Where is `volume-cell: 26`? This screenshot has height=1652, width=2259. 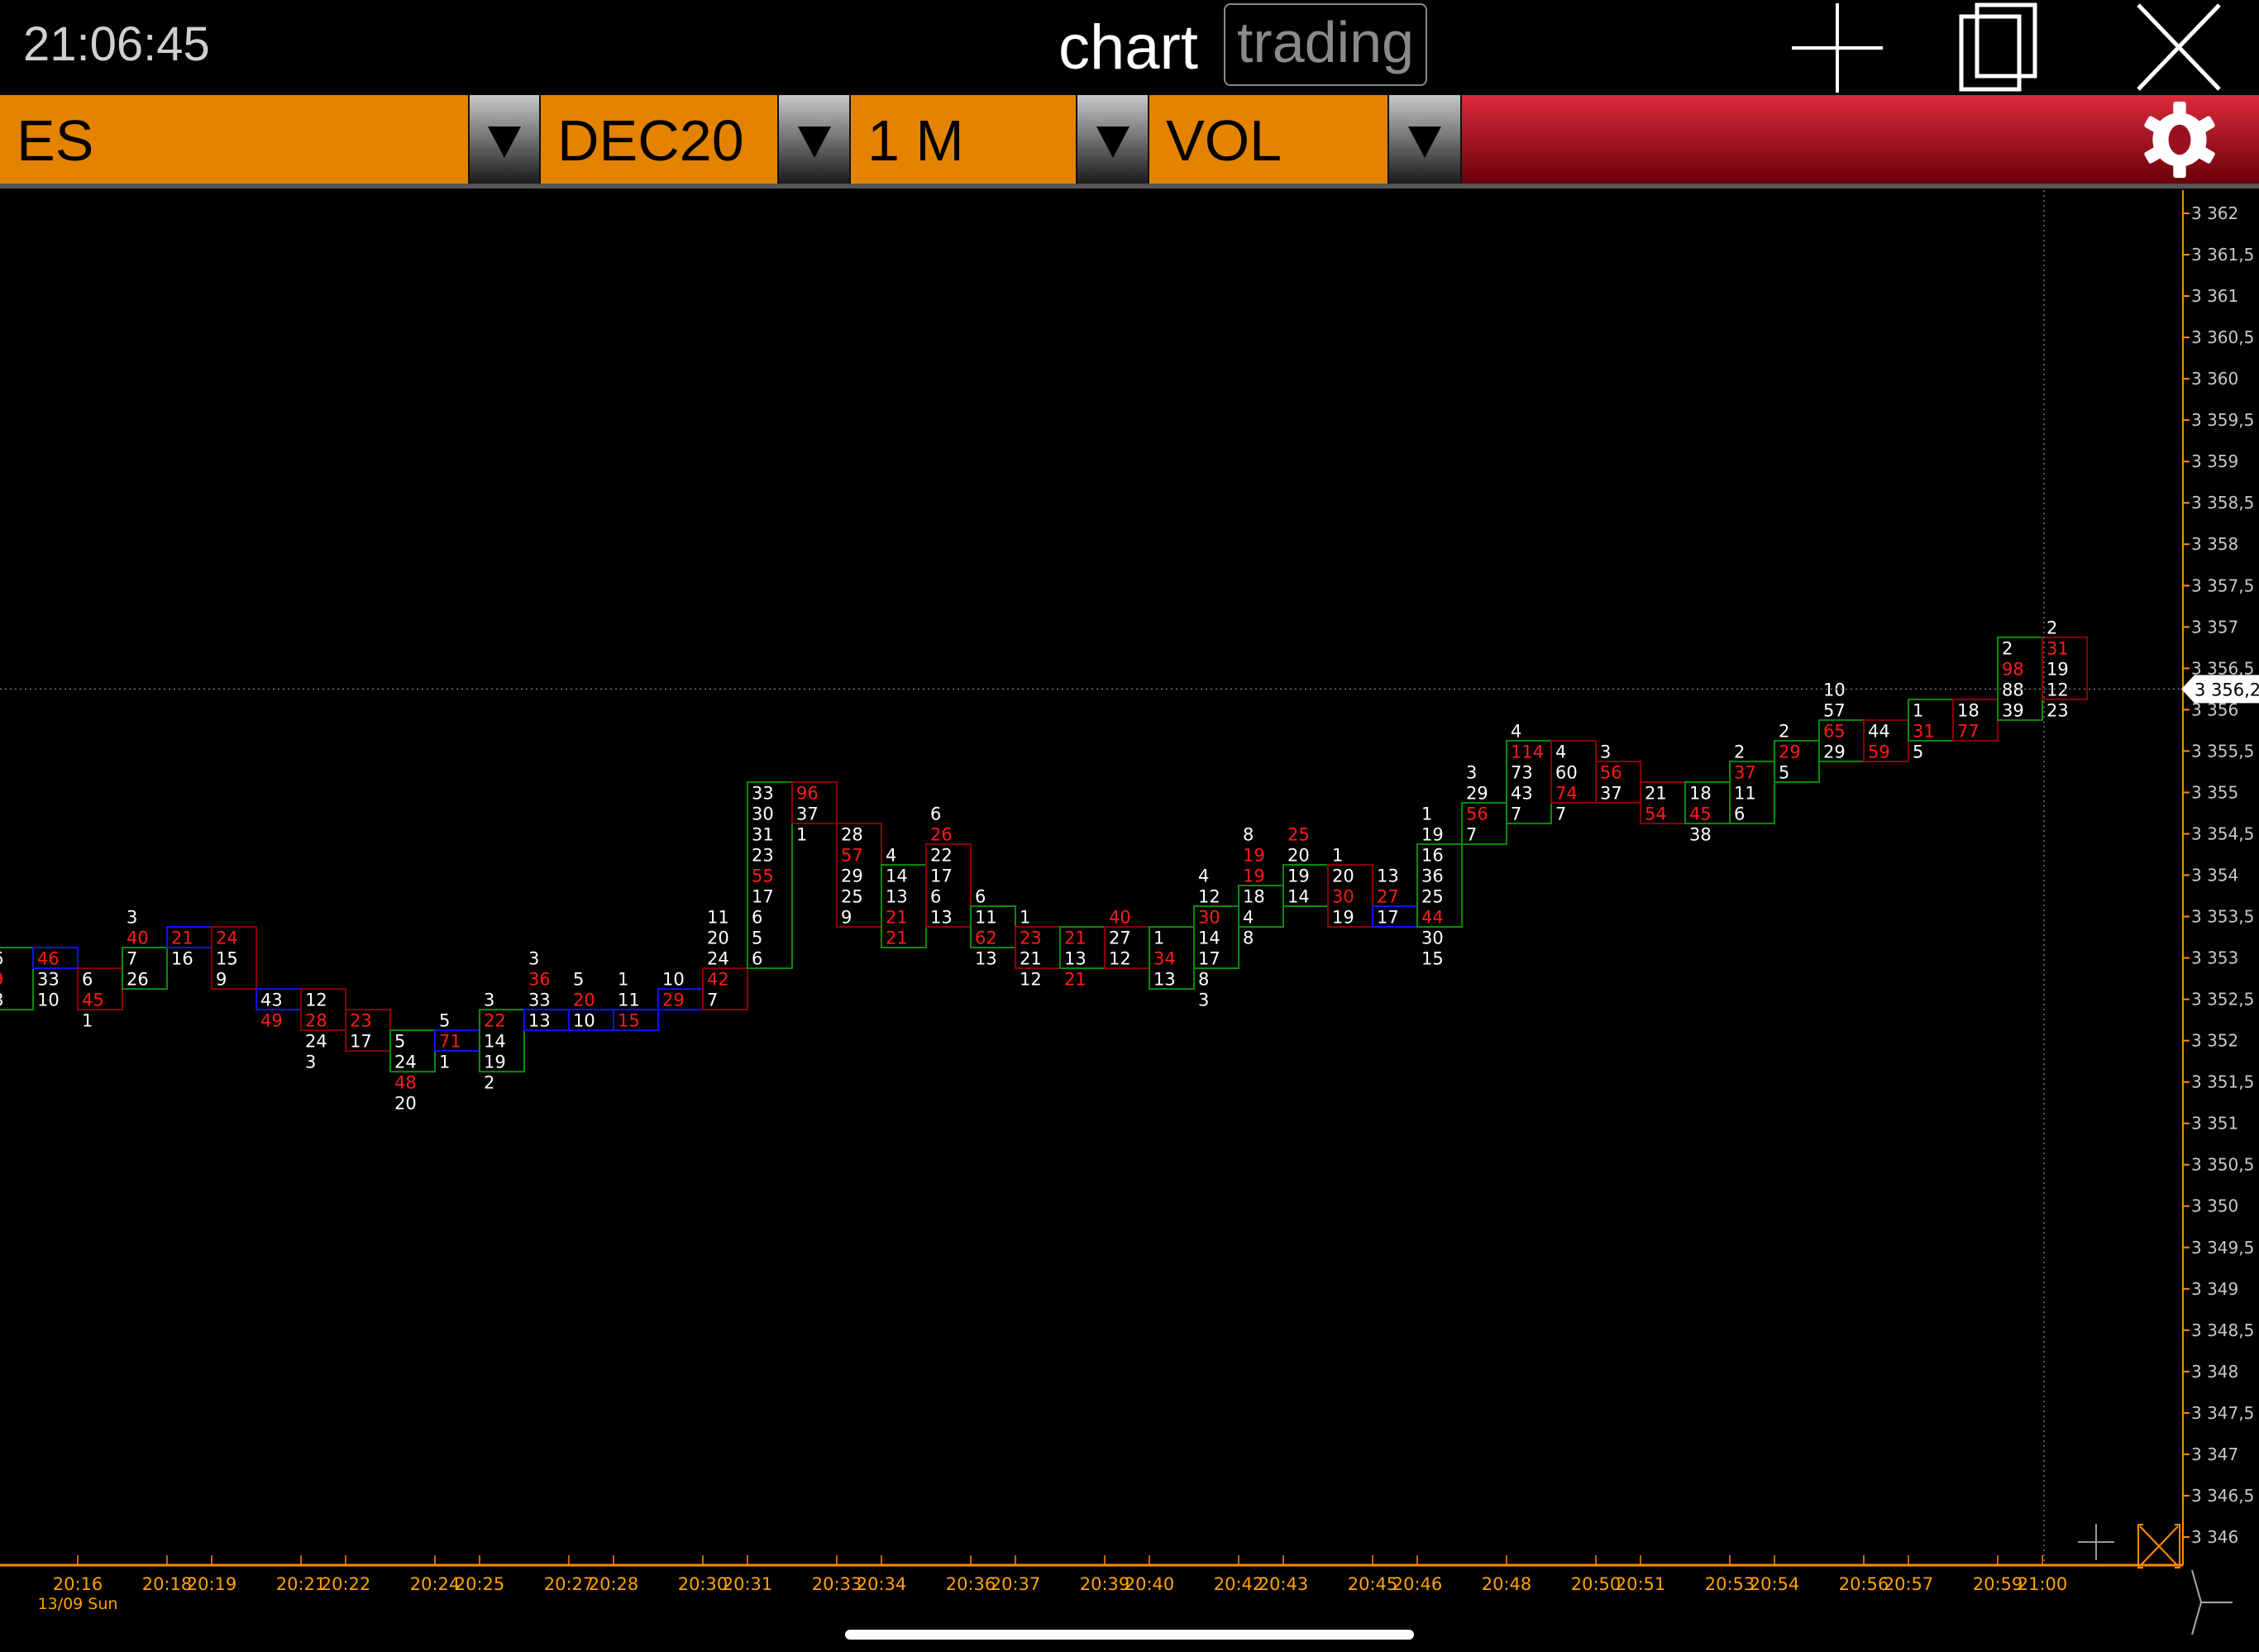
volume-cell: 26 is located at coordinates (941, 834).